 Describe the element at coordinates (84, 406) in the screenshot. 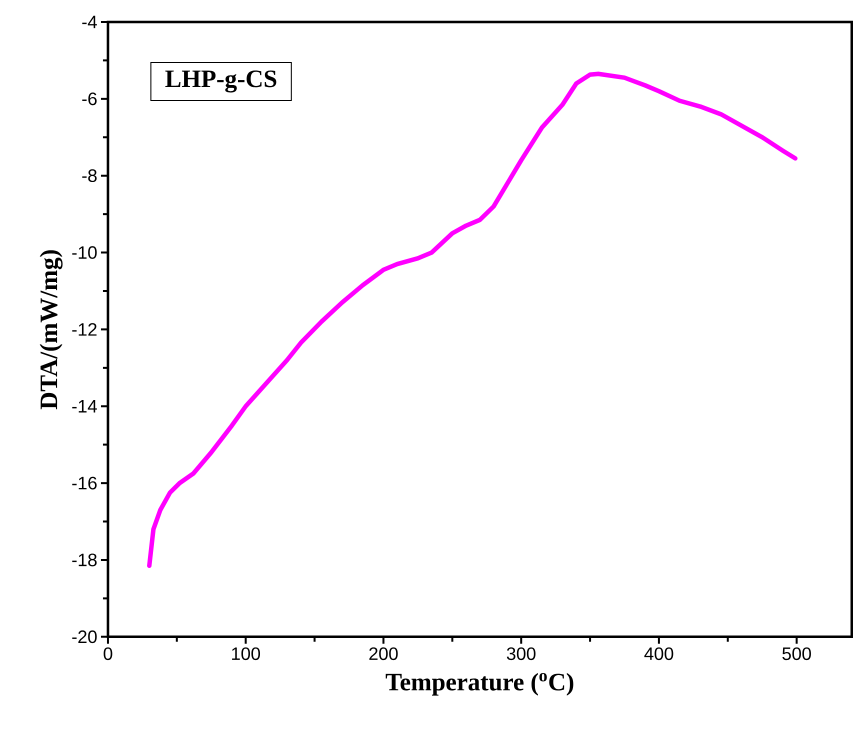

I see `y-tick-label: -14` at that location.